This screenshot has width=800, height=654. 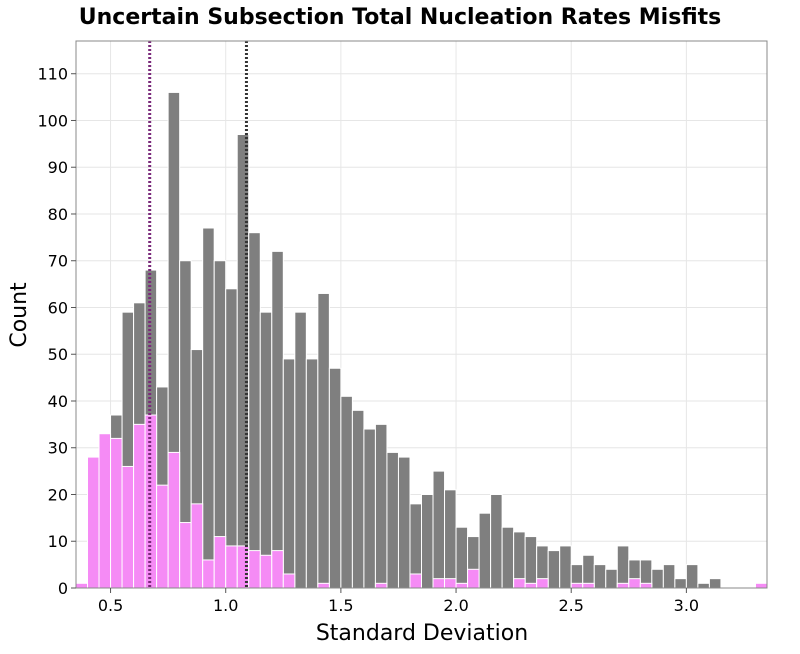 I want to click on y-tick-label: 110, so click(x=52, y=74).